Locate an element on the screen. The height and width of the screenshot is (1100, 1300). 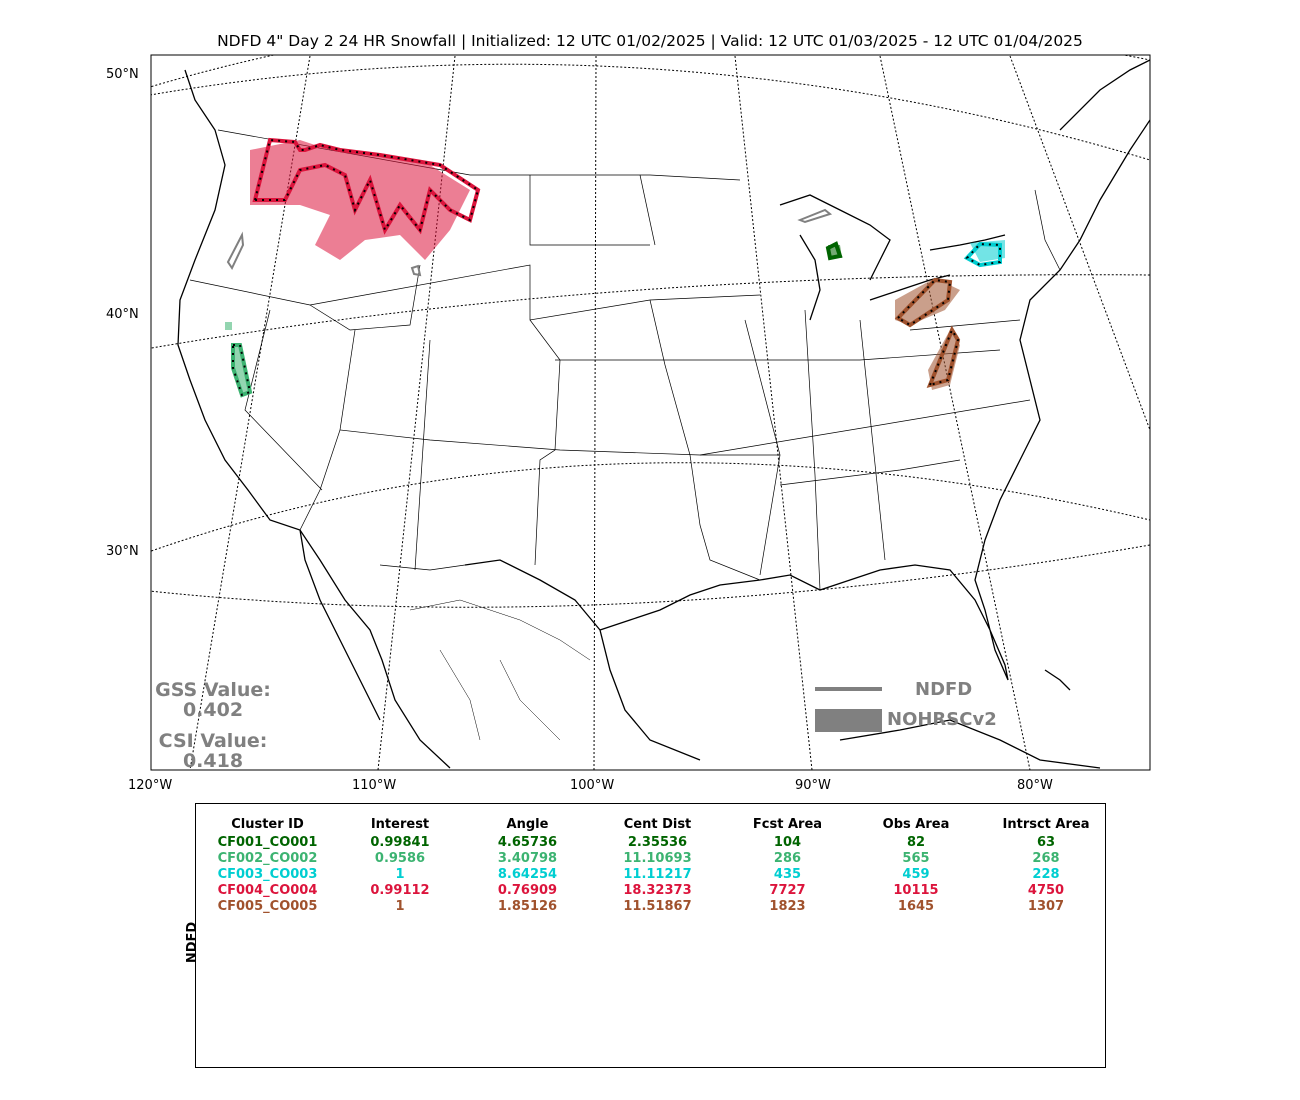
lon-label-80: 80°W is located at coordinates (1035, 785).